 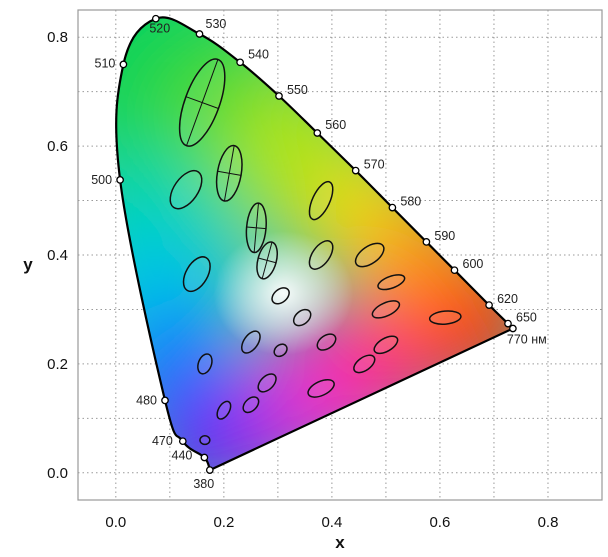 What do you see at coordinates (410, 202) in the screenshot?
I see `wavelength-label: 580` at bounding box center [410, 202].